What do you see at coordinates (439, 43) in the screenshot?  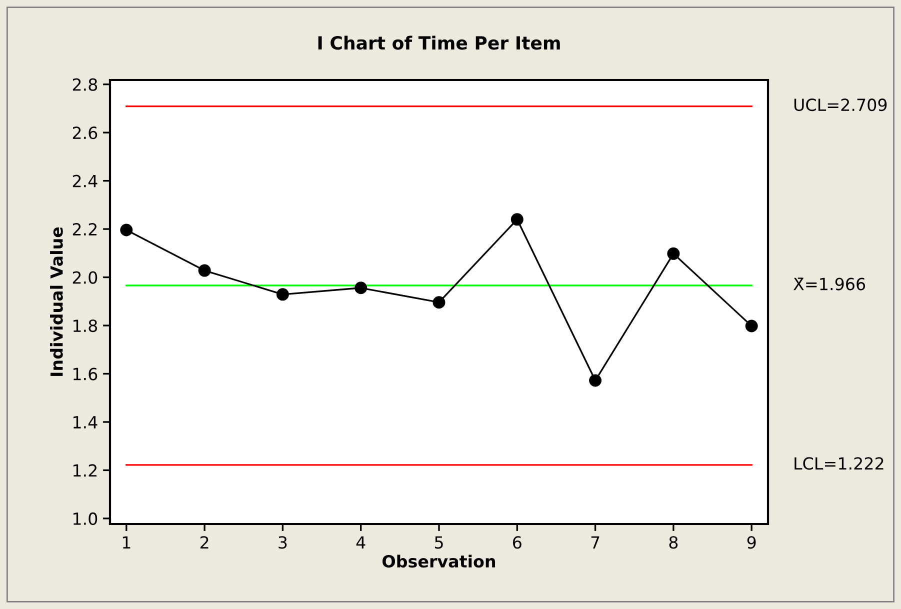 I see `chart-title: I Chart of Time Per Item` at bounding box center [439, 43].